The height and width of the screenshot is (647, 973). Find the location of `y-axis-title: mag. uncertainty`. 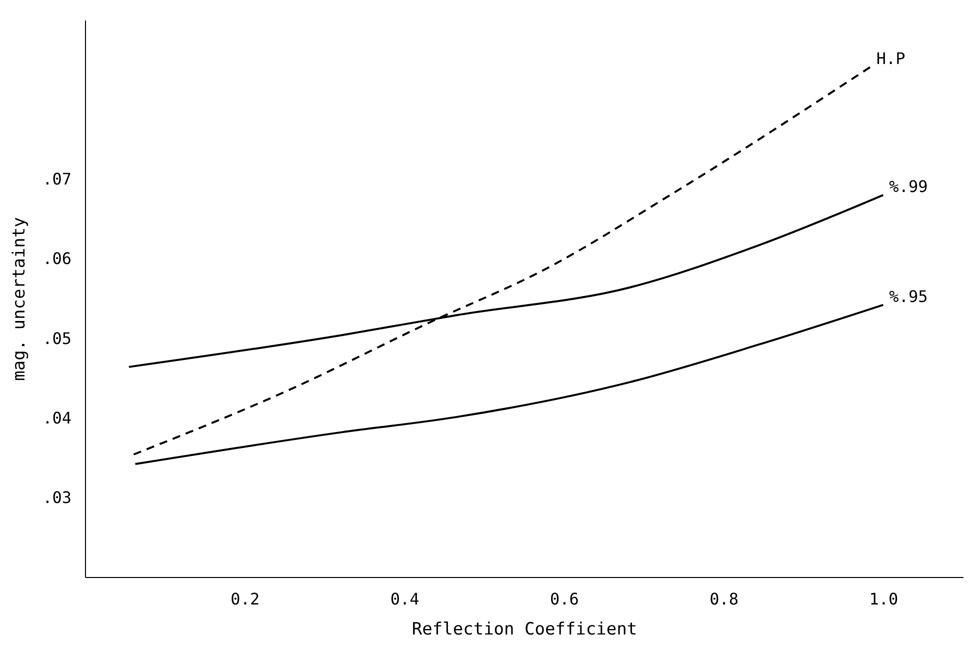

y-axis-title: mag. uncertainty is located at coordinates (20, 299).